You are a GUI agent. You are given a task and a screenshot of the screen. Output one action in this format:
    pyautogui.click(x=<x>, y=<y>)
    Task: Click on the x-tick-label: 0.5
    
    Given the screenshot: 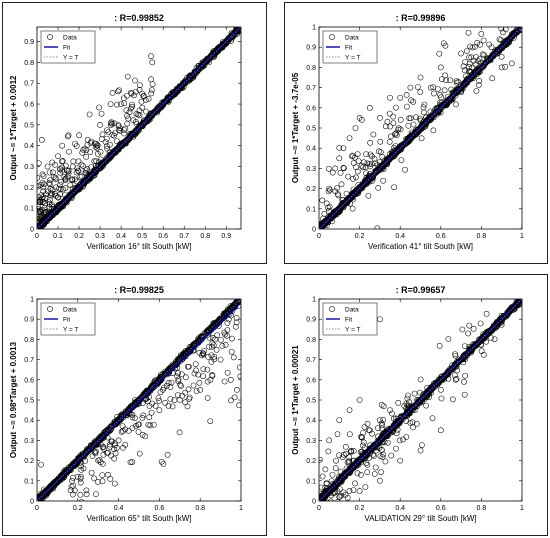 What is the action you would take?
    pyautogui.click(x=142, y=236)
    